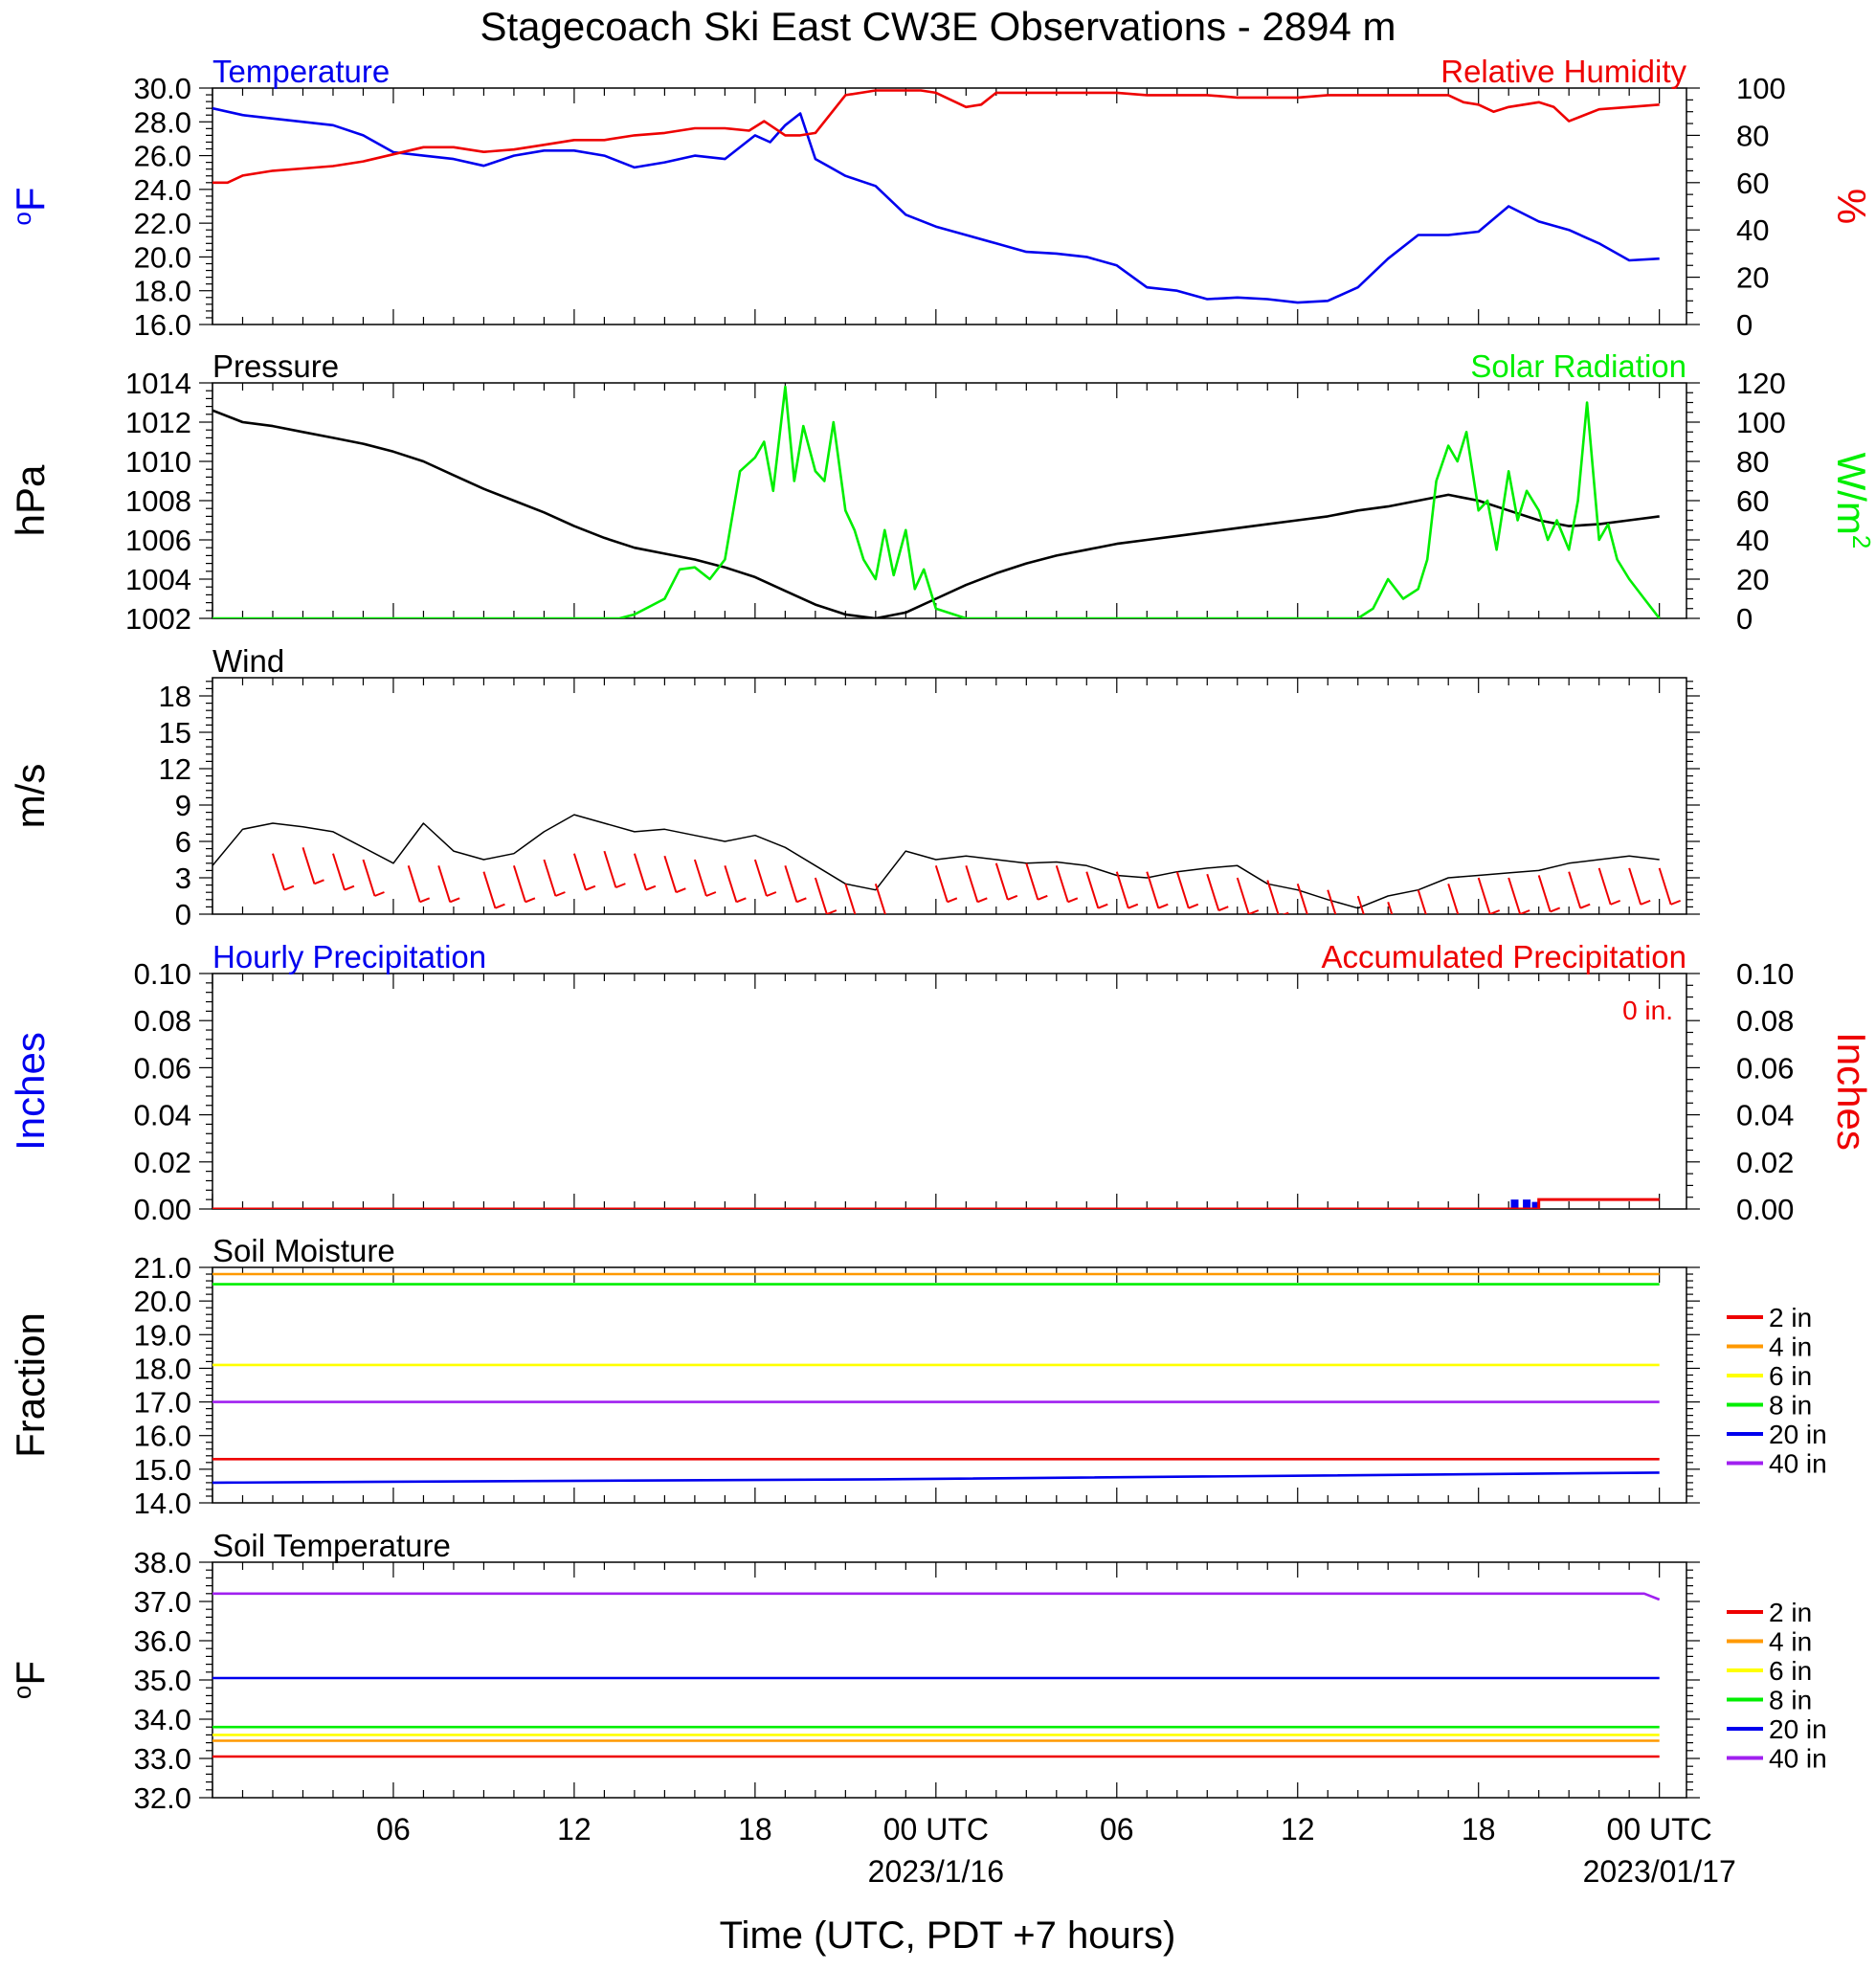  What do you see at coordinates (1647, 1010) in the screenshot?
I see `precip-total-annotation: 0 in.` at bounding box center [1647, 1010].